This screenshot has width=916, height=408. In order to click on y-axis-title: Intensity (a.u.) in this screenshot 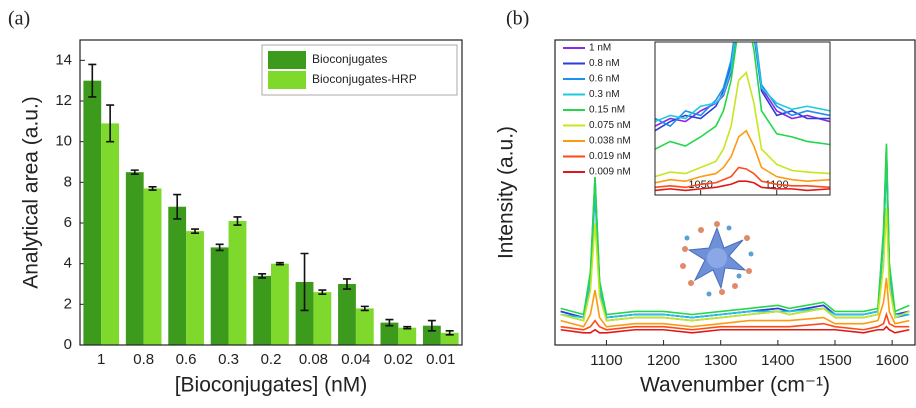, I will do `click(506, 192)`.